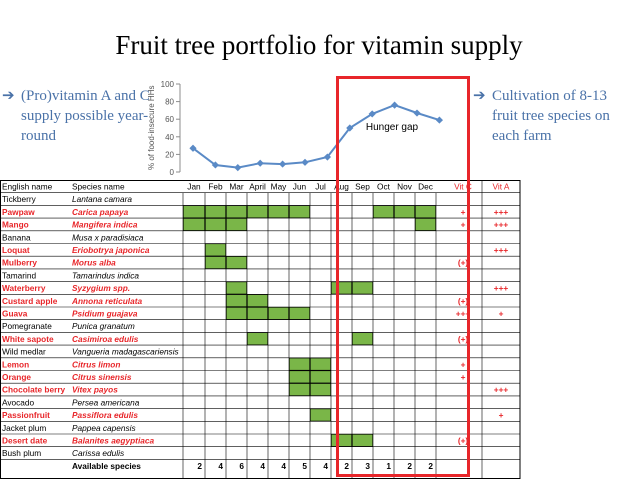 The image size is (638, 479). I want to click on footer-count: 1, so click(388, 466).